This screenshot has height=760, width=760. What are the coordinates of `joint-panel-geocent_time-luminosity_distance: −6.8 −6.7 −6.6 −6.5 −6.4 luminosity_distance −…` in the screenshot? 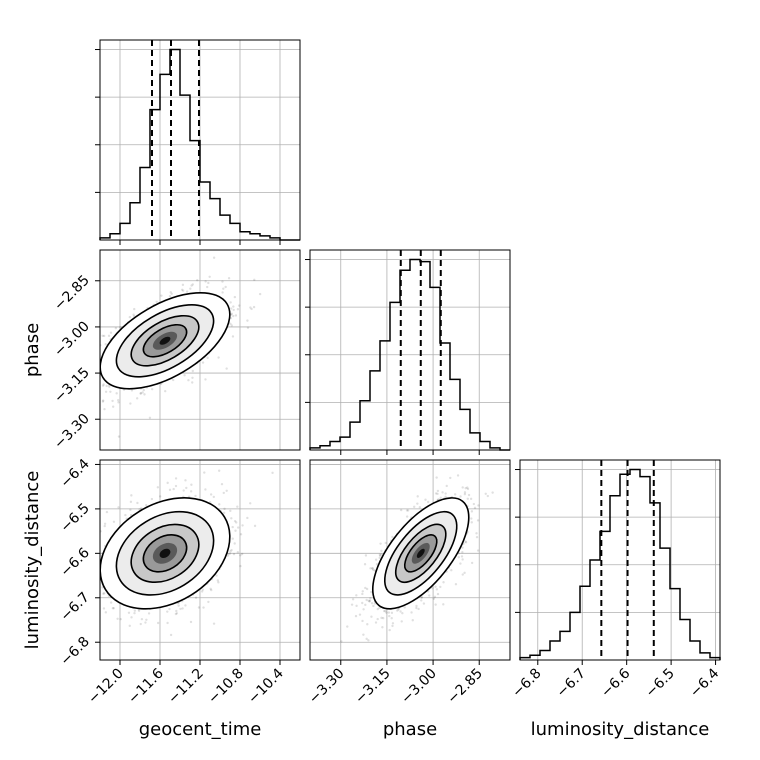 It's located at (161, 598).